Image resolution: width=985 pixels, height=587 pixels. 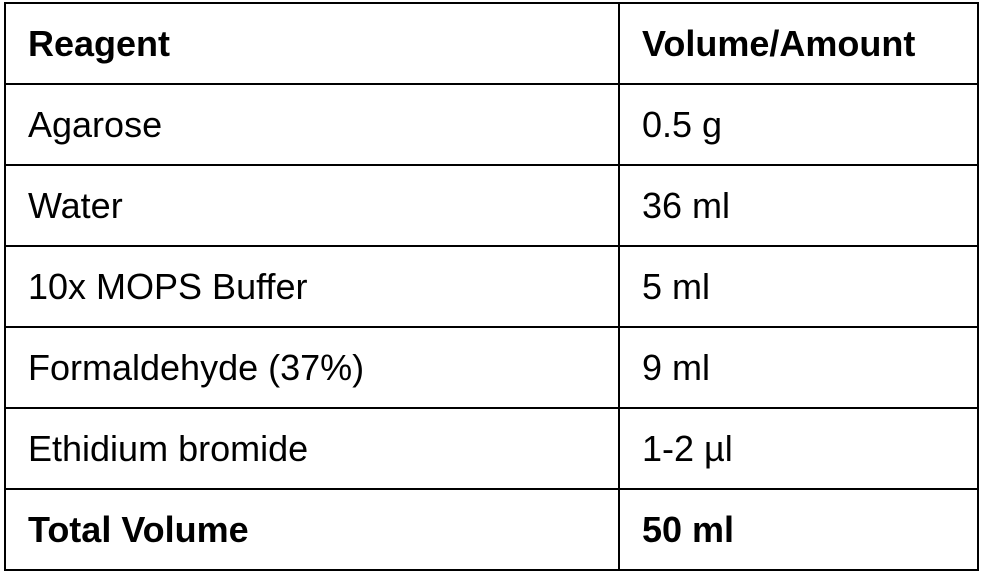 I want to click on table-row: Agarose 0.5 g, so click(x=491, y=124).